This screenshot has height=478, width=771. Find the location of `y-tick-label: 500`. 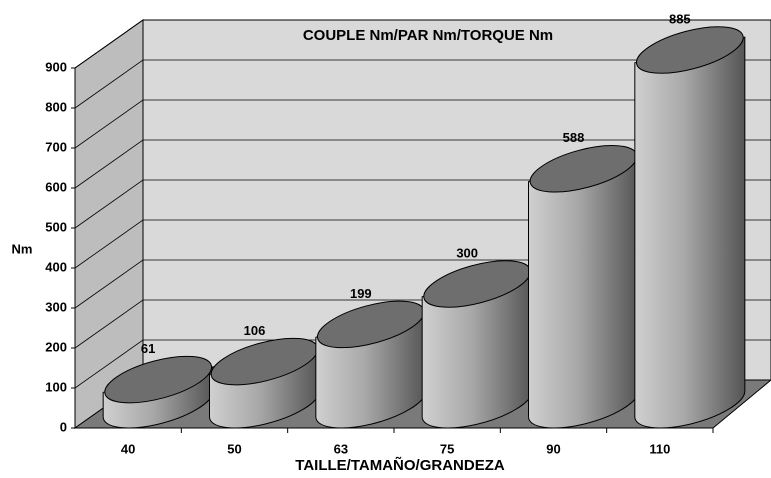

y-tick-label: 500 is located at coordinates (56, 226).